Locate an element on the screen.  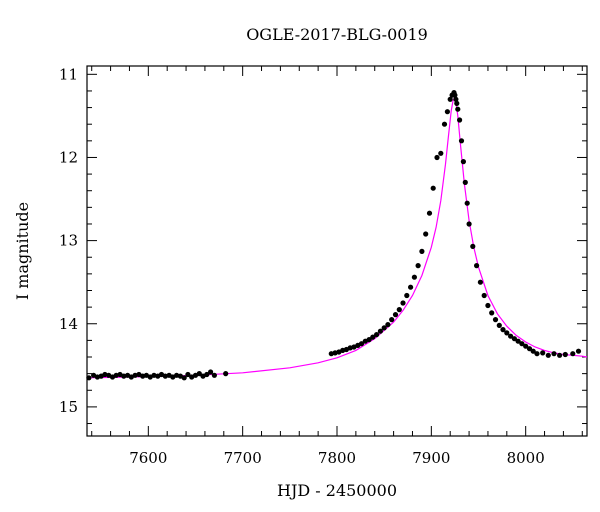
y-tick-label: 14 is located at coordinates (68, 324).